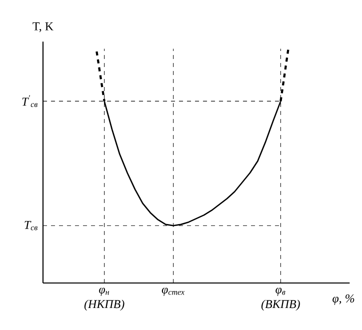 The height and width of the screenshot is (330, 362). What do you see at coordinates (31, 225) in the screenshot?
I see `ref-line-label: T$_{св}$` at bounding box center [31, 225].